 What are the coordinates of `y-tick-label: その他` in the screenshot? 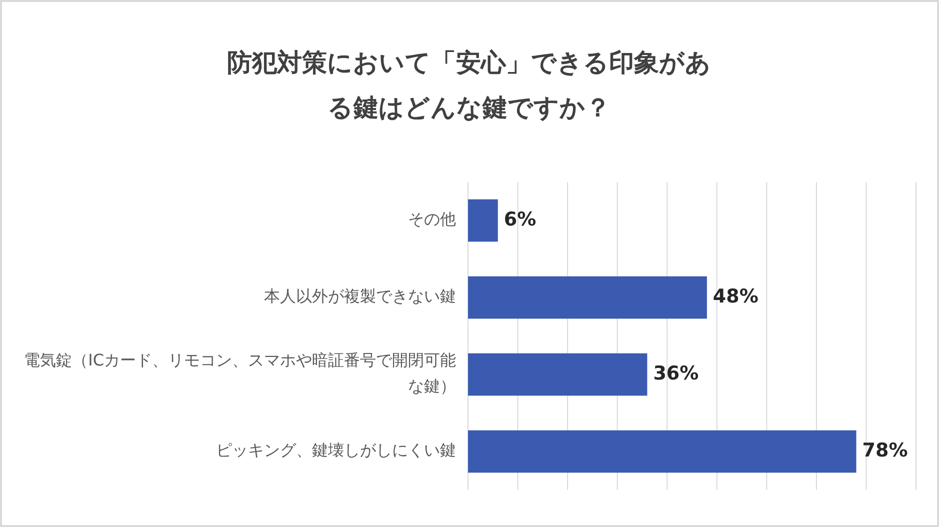 It's located at (432, 219).